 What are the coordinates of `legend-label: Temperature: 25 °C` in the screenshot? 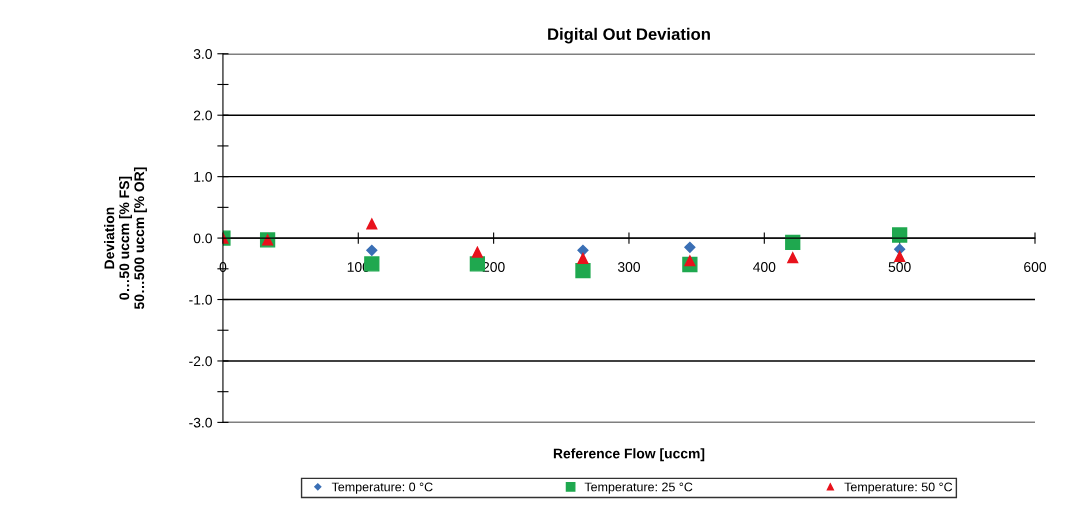 It's located at (638, 488).